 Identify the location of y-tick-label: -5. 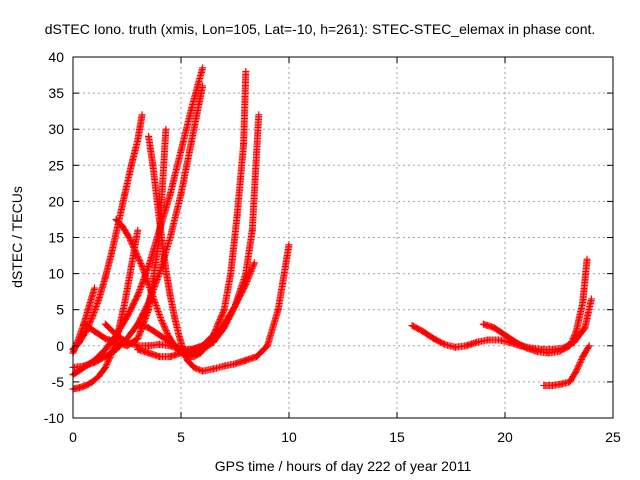
(58, 382).